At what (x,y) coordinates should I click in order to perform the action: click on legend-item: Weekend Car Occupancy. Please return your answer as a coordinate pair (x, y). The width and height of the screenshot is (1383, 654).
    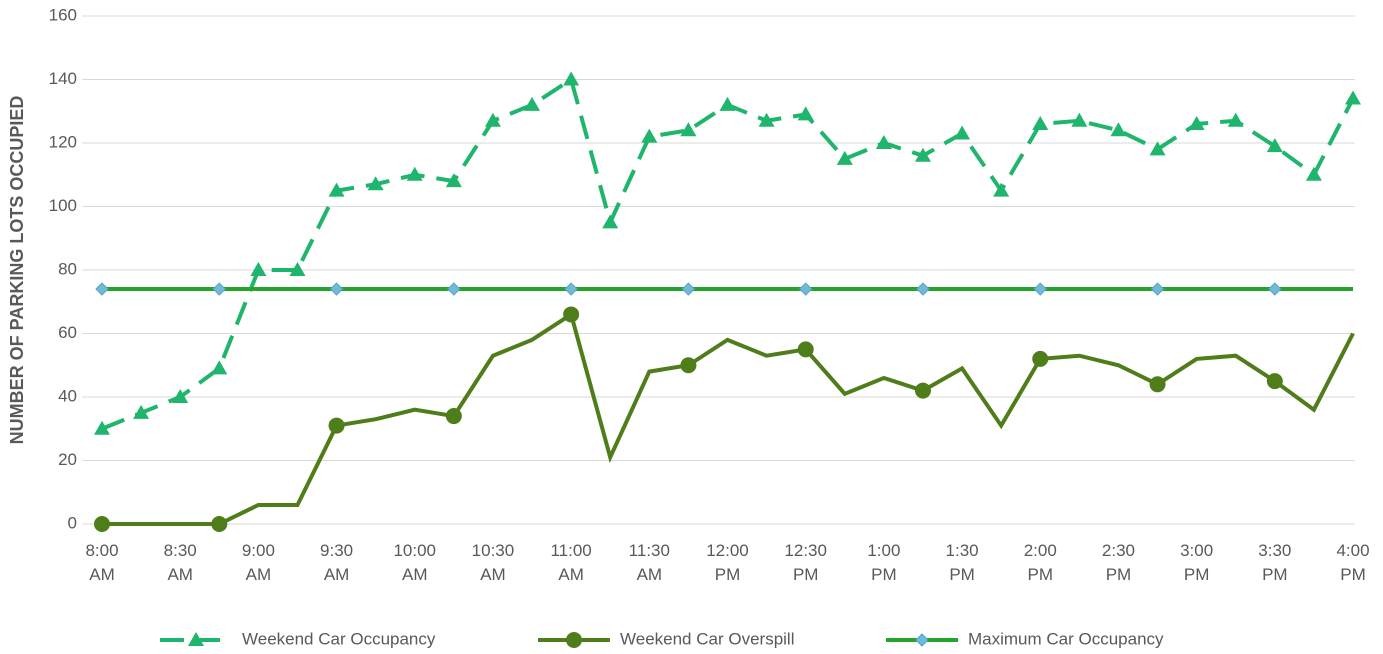
    Looking at the image, I should click on (298, 638).